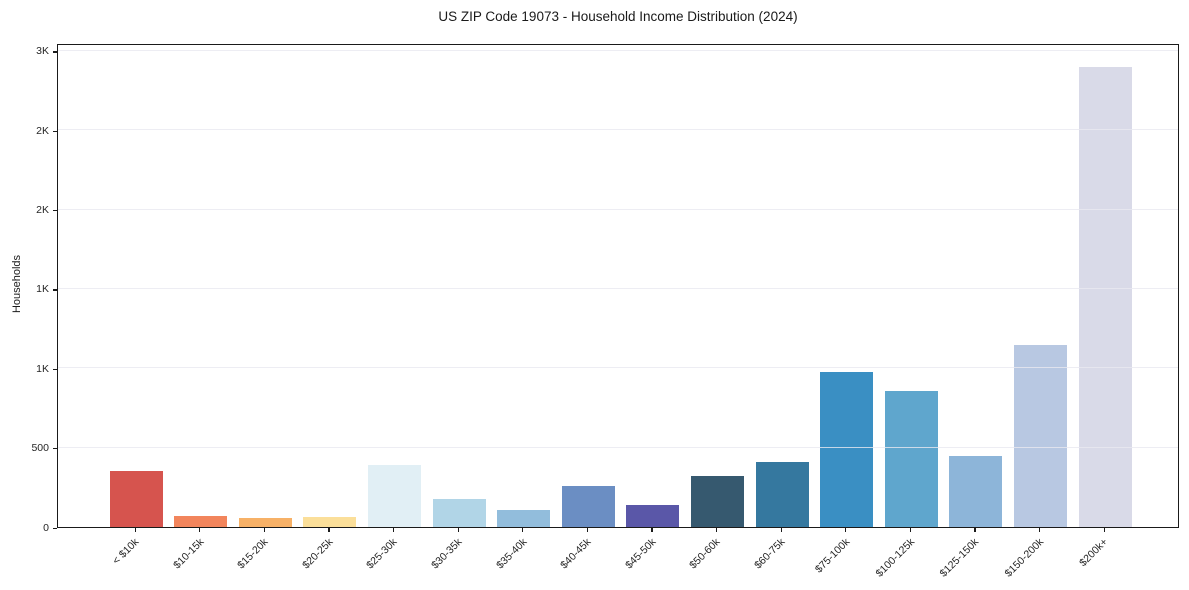 This screenshot has height=590, width=1189. I want to click on x-tick-label-< $10k: < $10k, so click(126, 551).